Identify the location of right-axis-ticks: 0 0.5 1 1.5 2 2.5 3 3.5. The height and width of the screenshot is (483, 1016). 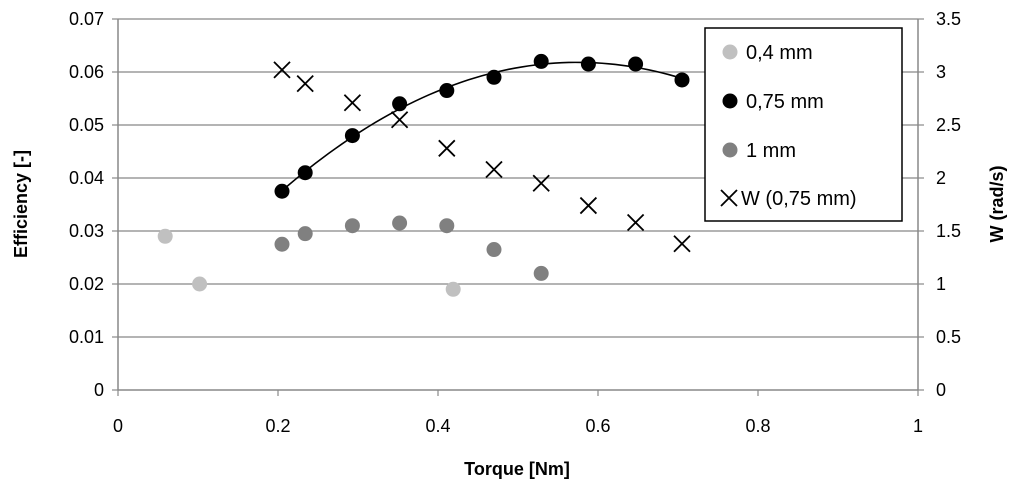
(948, 204).